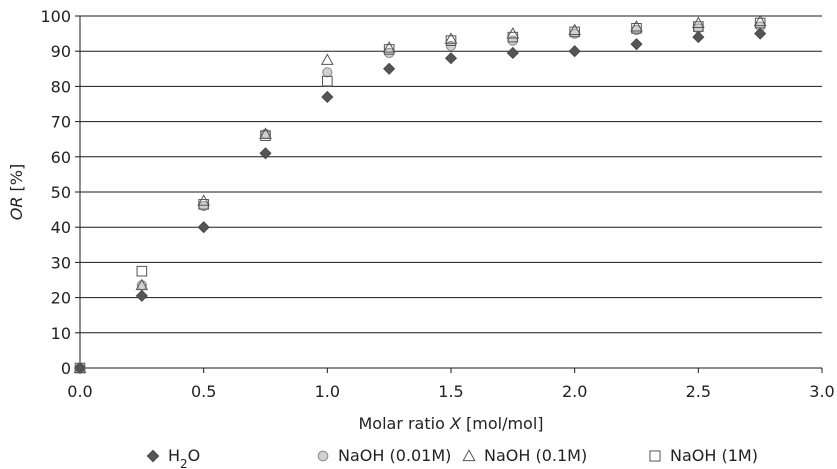 This screenshot has width=837, height=469. I want to click on y-tick-label: 100, so click(55, 16).